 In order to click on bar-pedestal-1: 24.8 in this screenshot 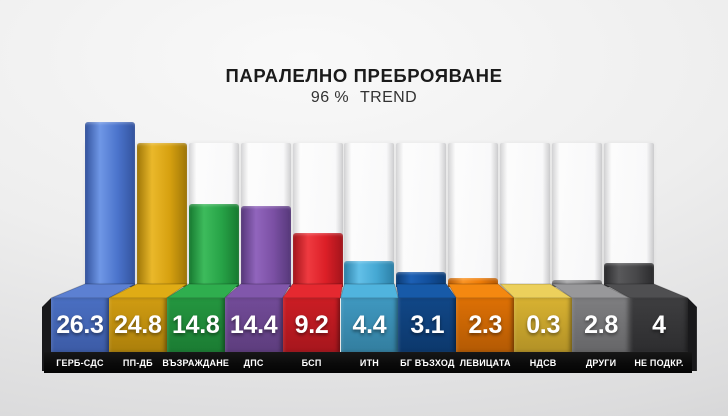, I will do `click(137, 325)`.